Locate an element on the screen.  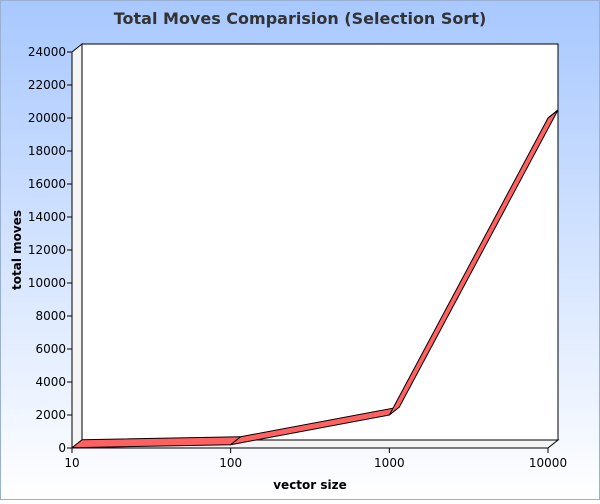
y-tick-label: 16000 is located at coordinates (47, 184).